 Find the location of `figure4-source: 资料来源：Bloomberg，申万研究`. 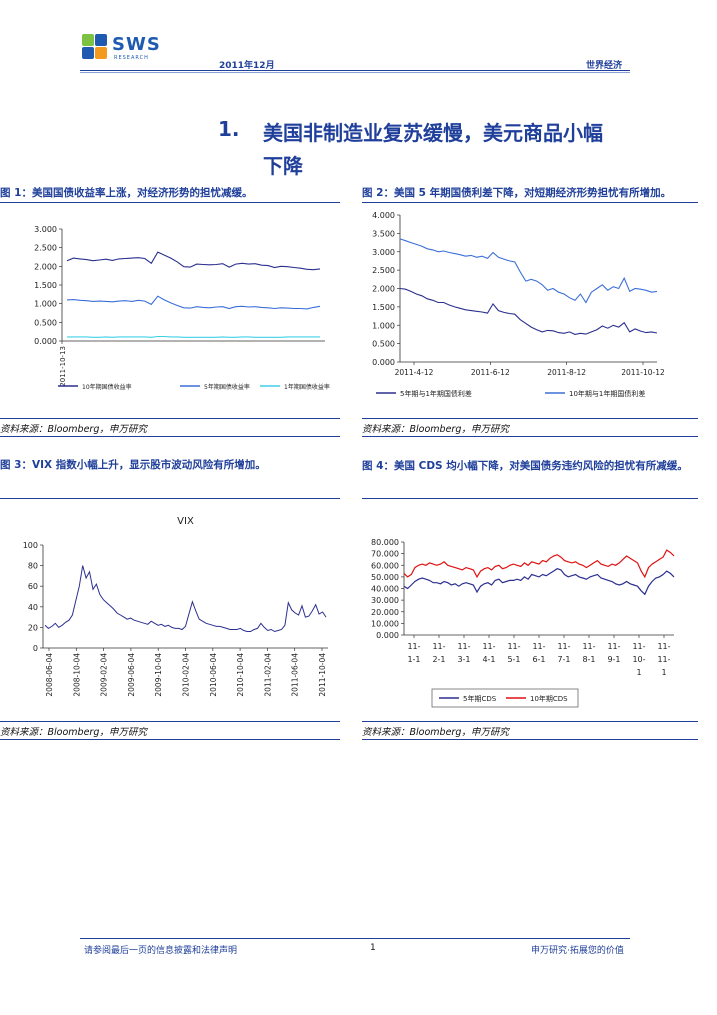

figure4-source: 资料来源：Bloomberg，申万研究 is located at coordinates (435, 732).